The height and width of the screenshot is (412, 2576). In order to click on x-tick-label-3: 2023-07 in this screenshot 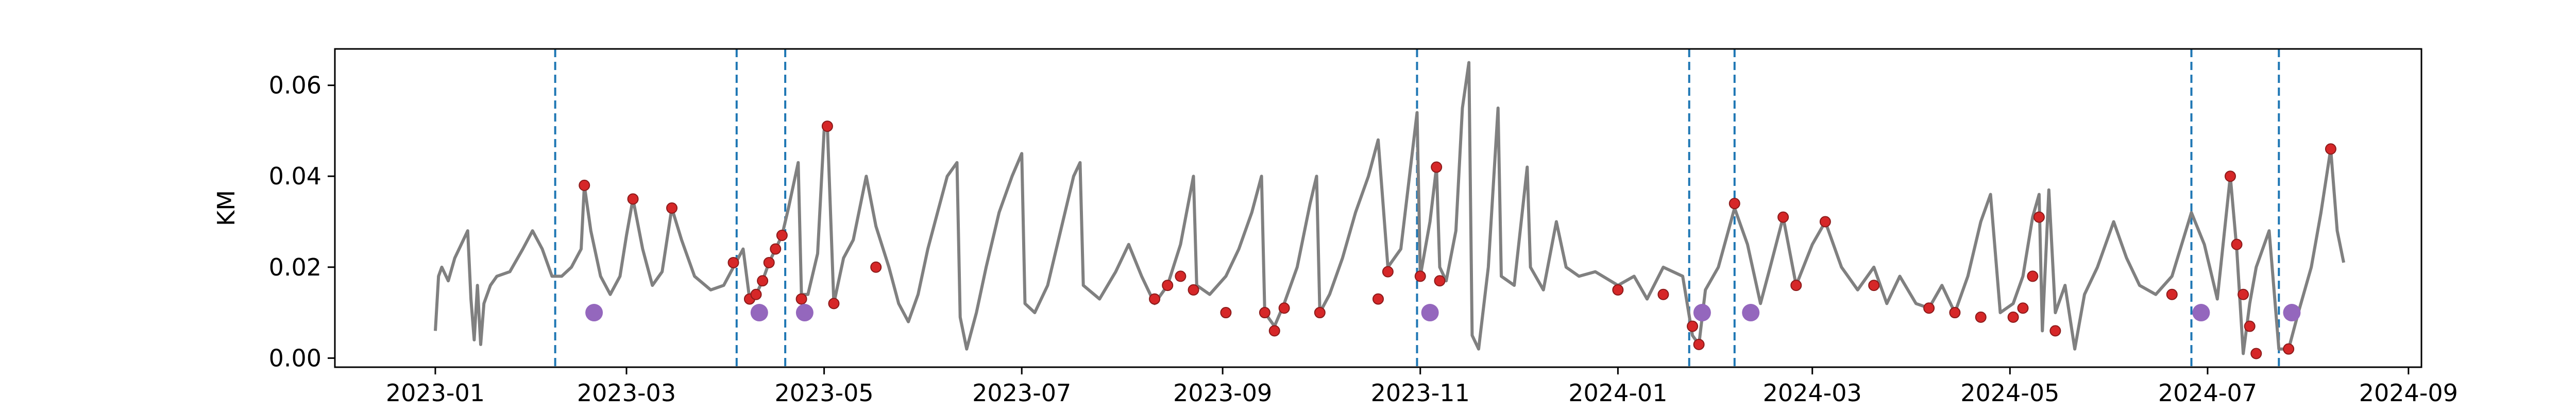, I will do `click(1022, 393)`.